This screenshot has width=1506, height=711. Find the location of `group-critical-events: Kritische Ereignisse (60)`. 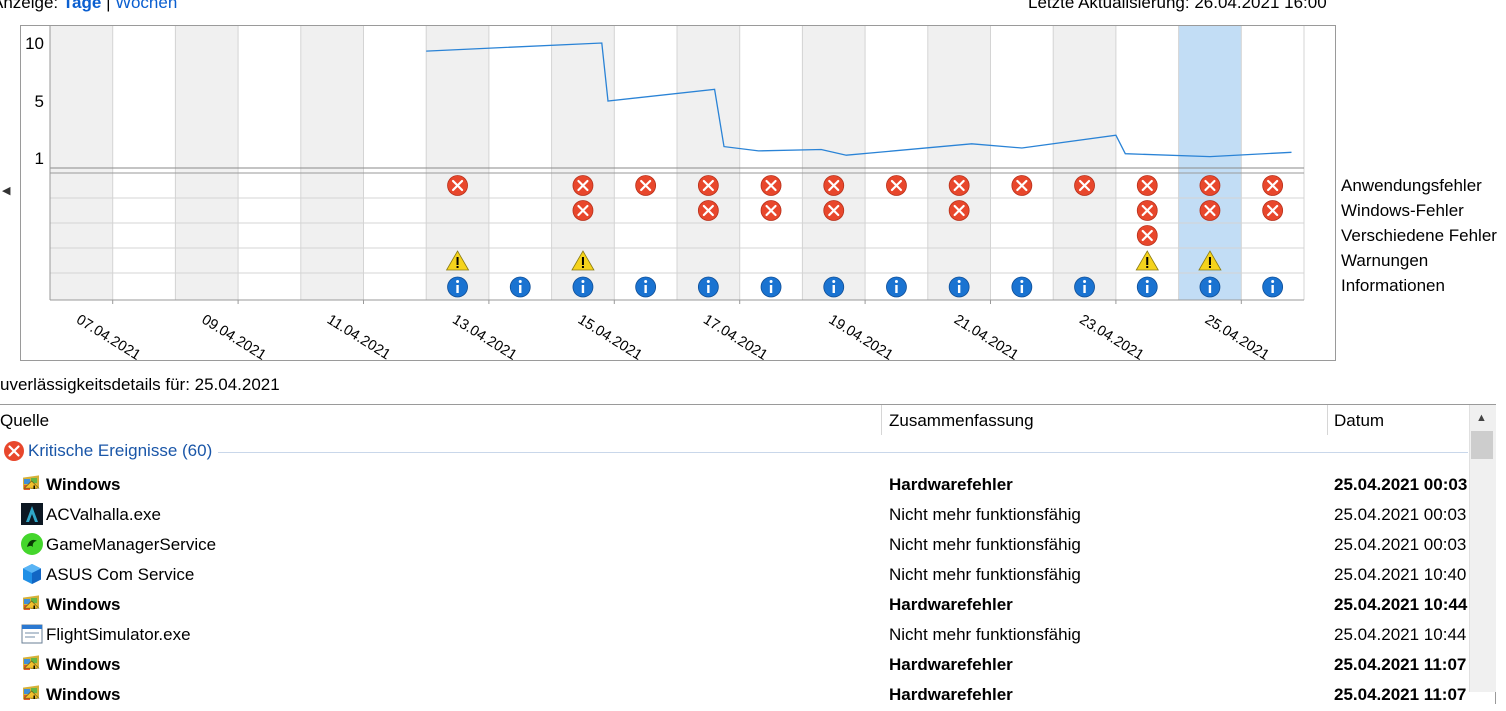

group-critical-events: Kritische Ereignisse (60) is located at coordinates (120, 450).